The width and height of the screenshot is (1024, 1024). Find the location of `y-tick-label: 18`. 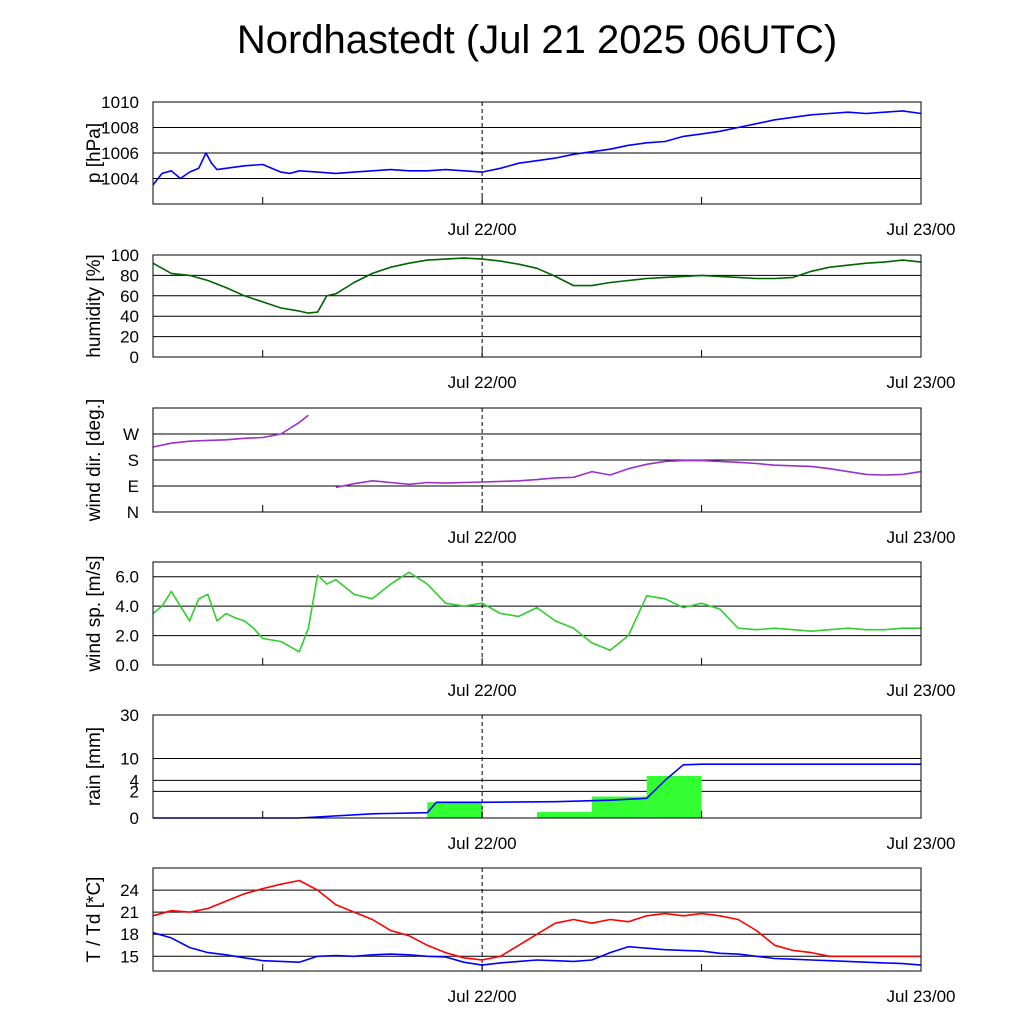

y-tick-label: 18 is located at coordinates (129, 934).